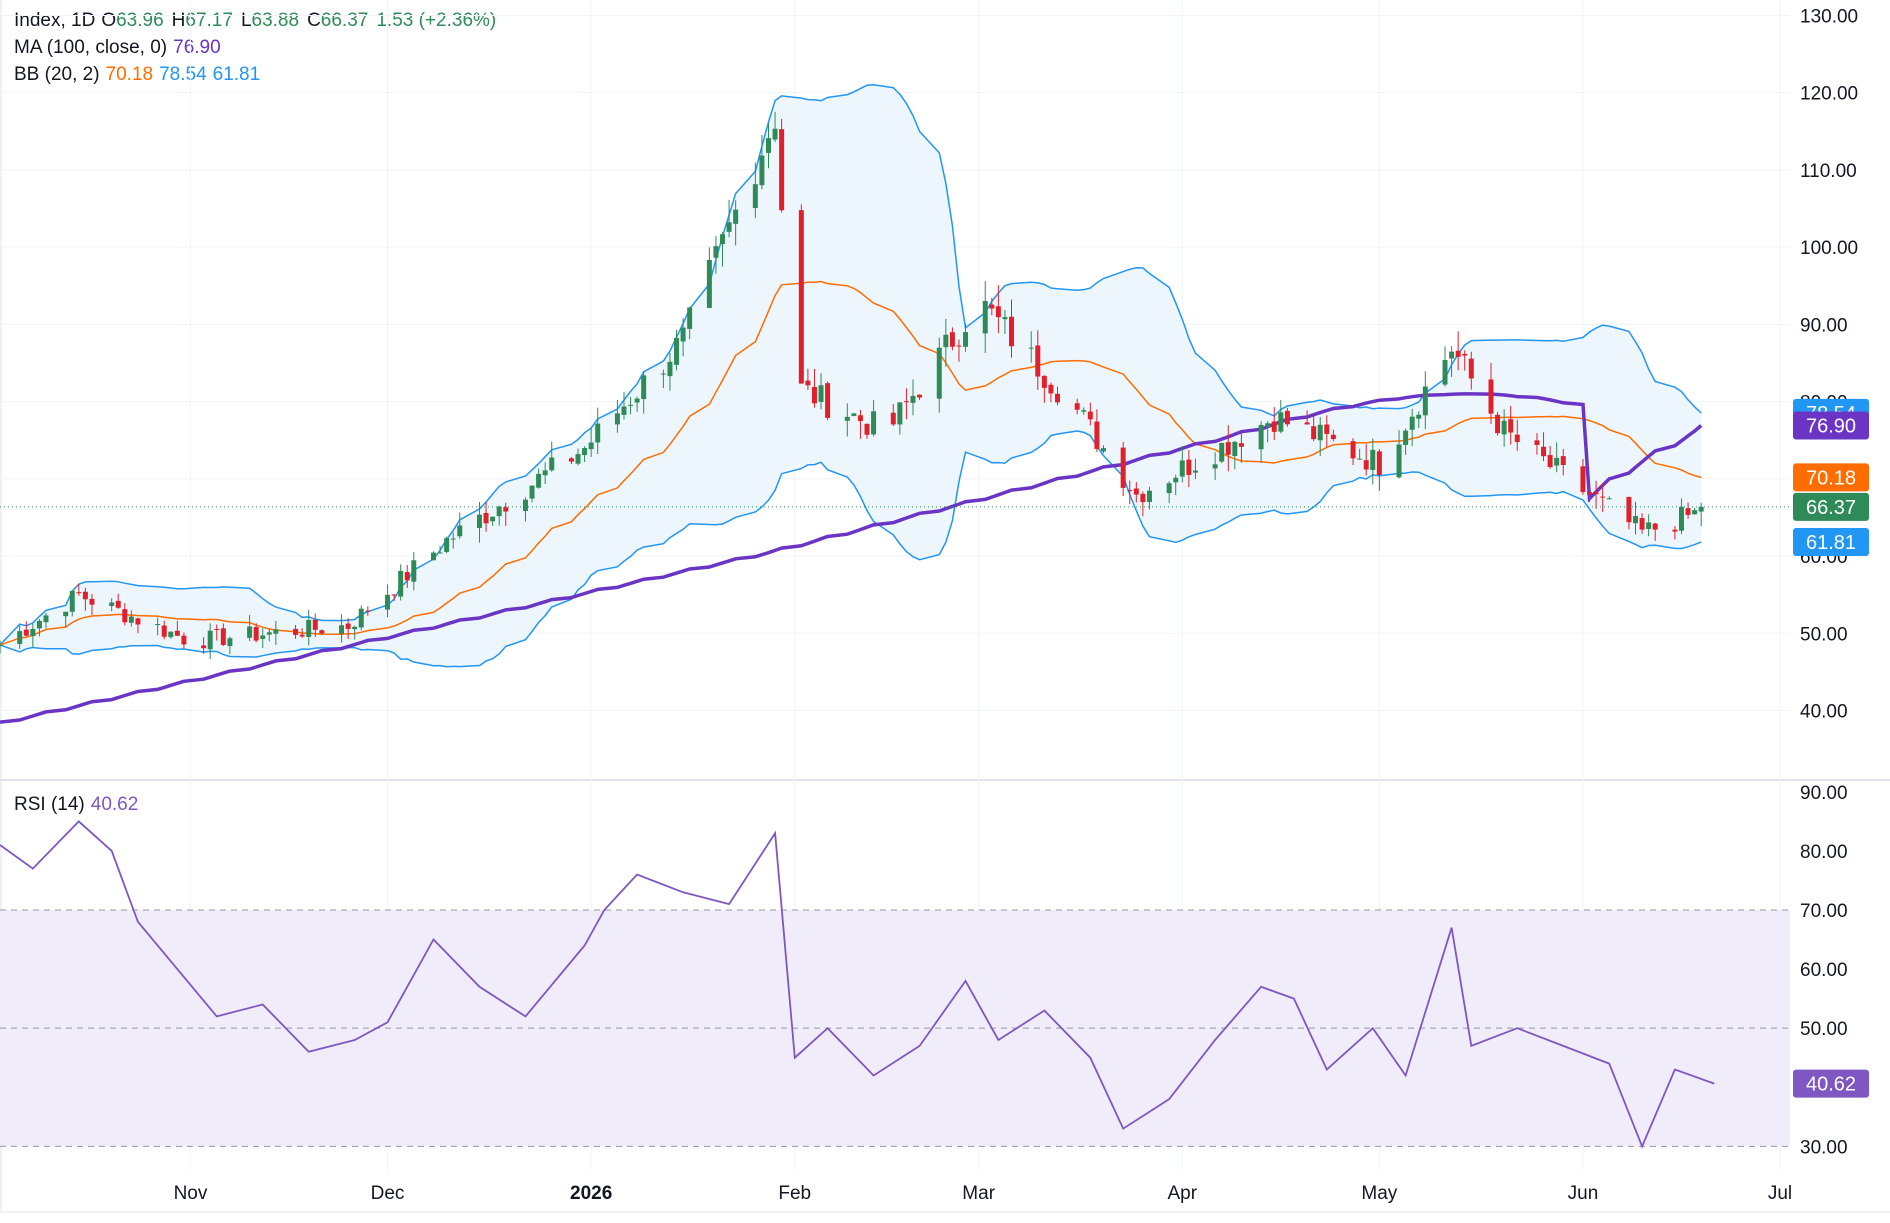 The height and width of the screenshot is (1223, 1890). Describe the element at coordinates (114, 804) in the screenshot. I see `legend-rsi-value: 40.62` at that location.